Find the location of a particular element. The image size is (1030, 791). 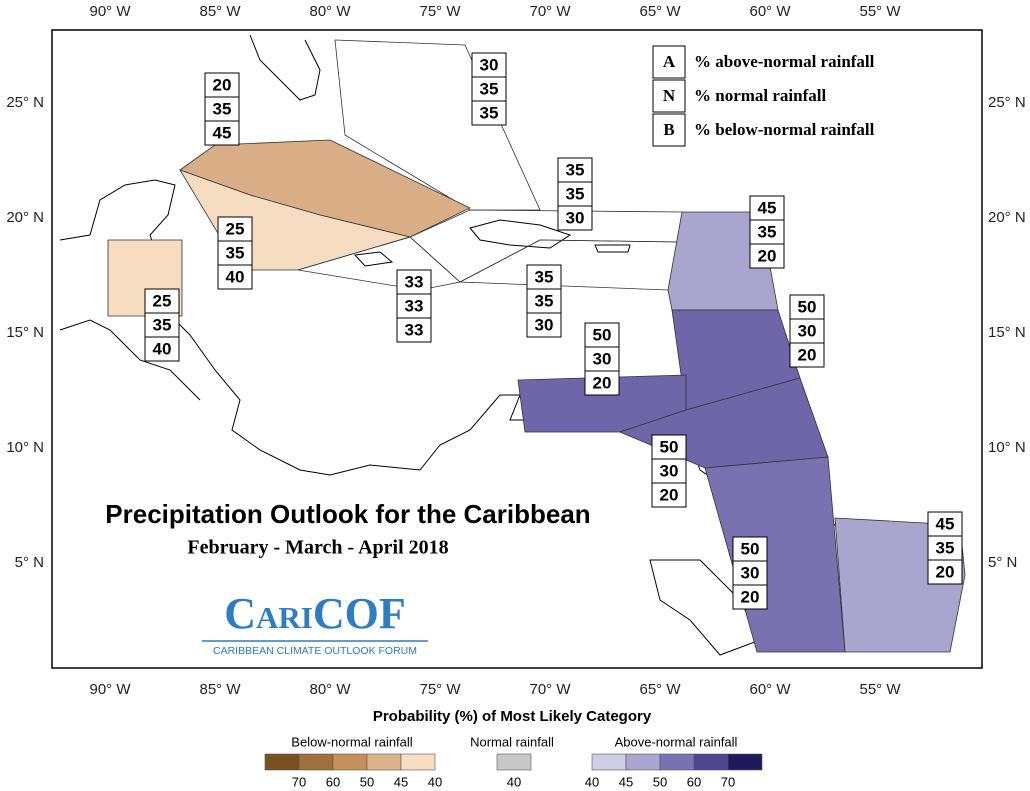

key-letter: A is located at coordinates (669, 61).